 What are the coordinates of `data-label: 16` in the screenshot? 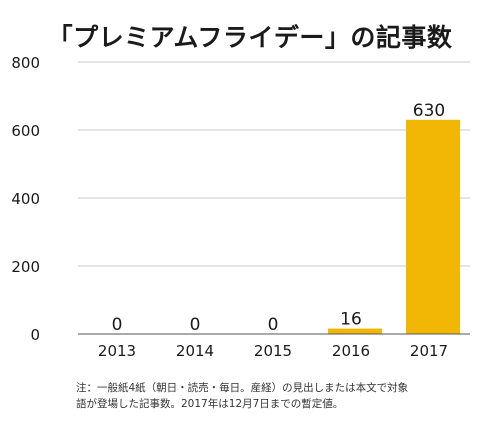 It's located at (351, 320).